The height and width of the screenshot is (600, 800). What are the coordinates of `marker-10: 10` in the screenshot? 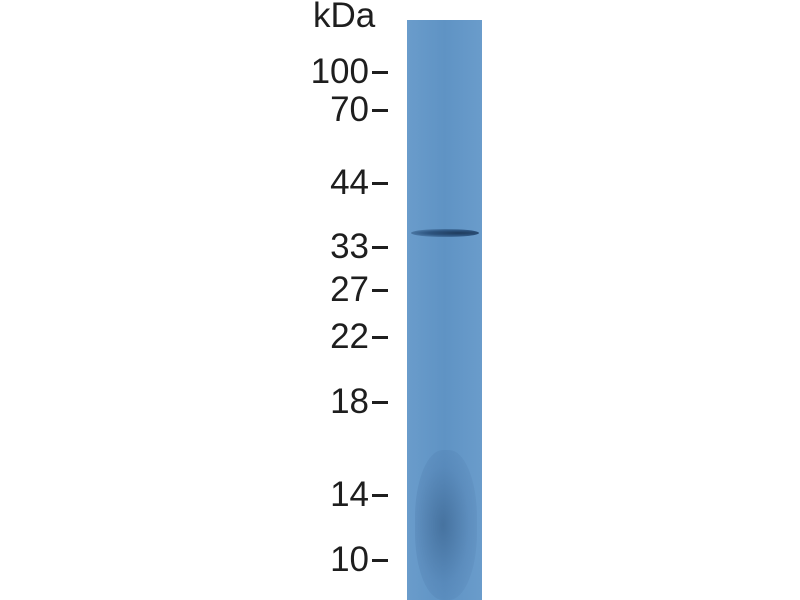 It's located at (359, 560).